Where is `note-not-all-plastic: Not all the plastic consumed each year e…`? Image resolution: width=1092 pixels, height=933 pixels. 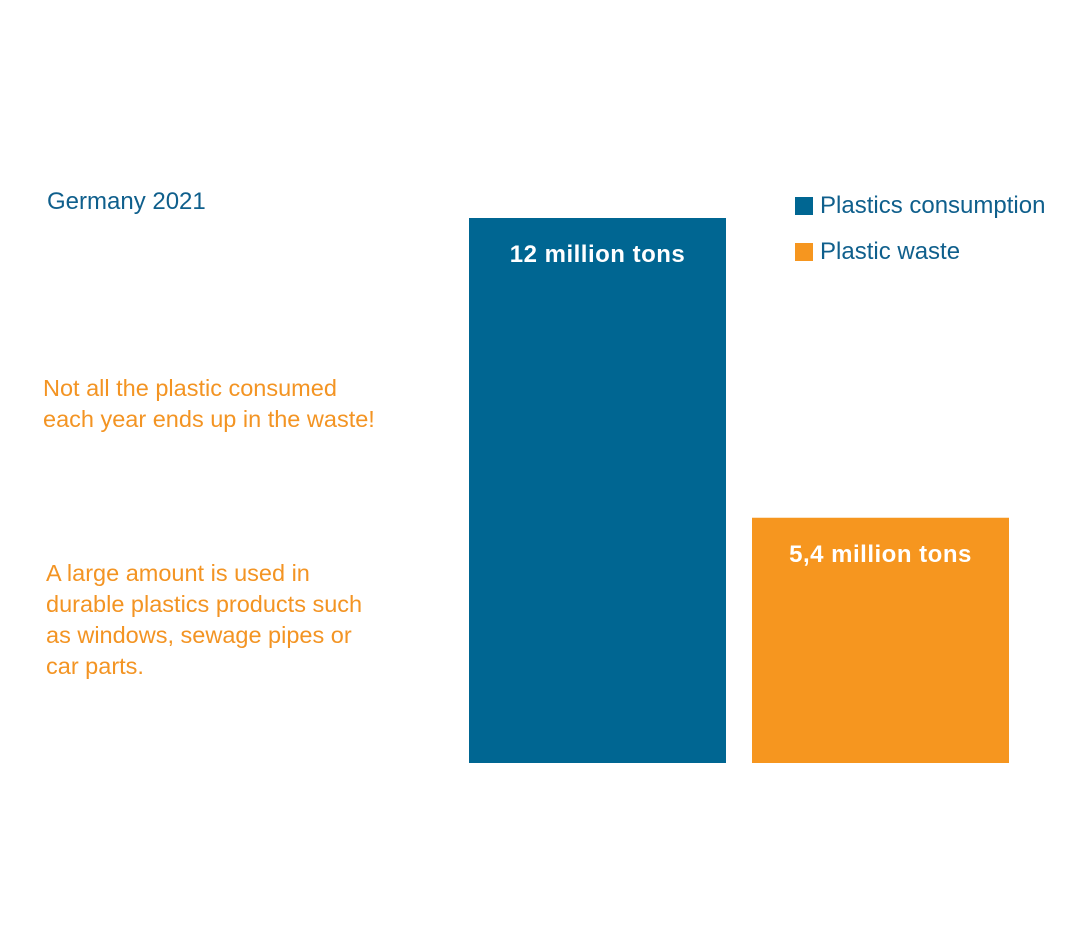
note-not-all-plastic: Not all the plastic consumed each year e… is located at coordinates (243, 404).